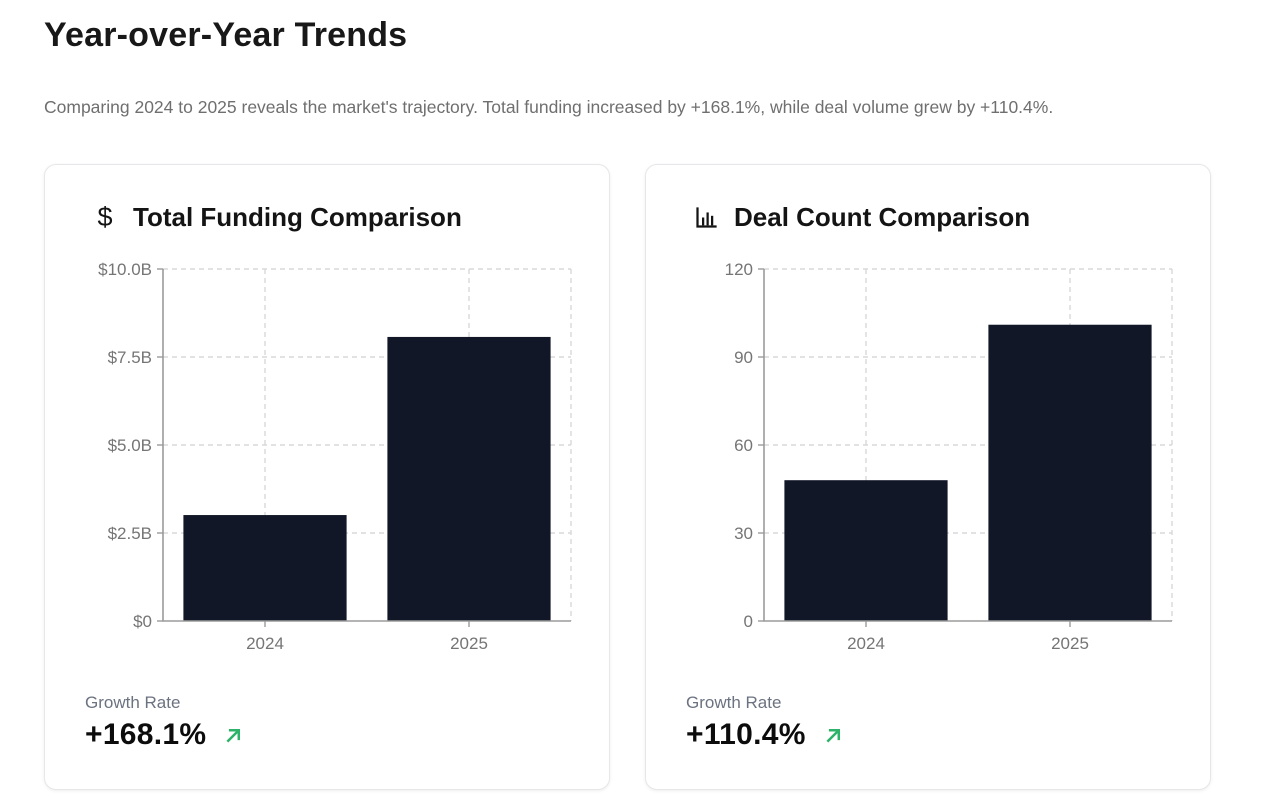  I want to click on deal-count-card-header: Deal Count Comparison, so click(928, 217).